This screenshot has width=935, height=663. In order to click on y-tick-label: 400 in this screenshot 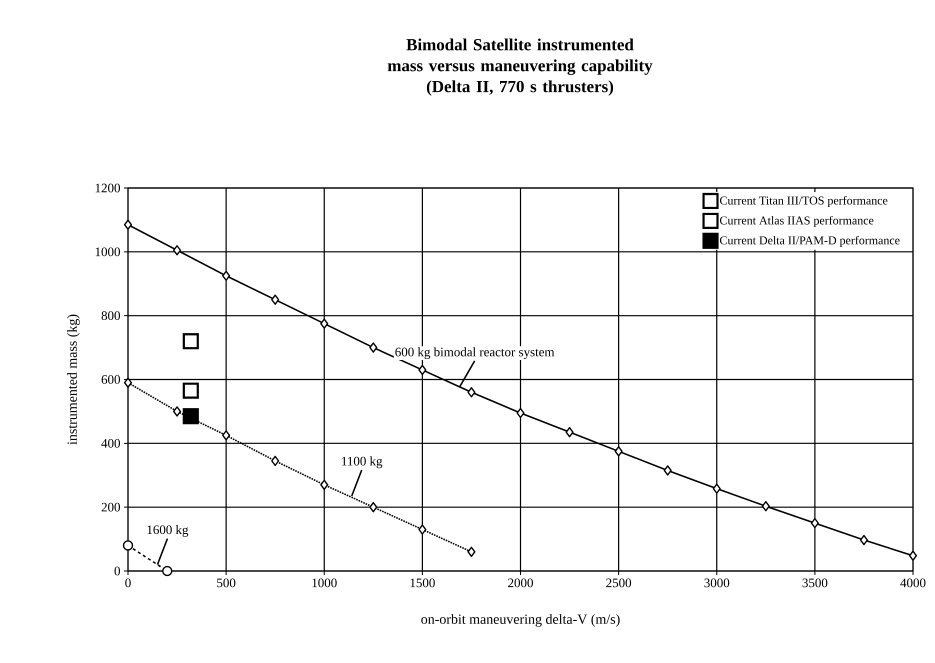, I will do `click(110, 443)`.